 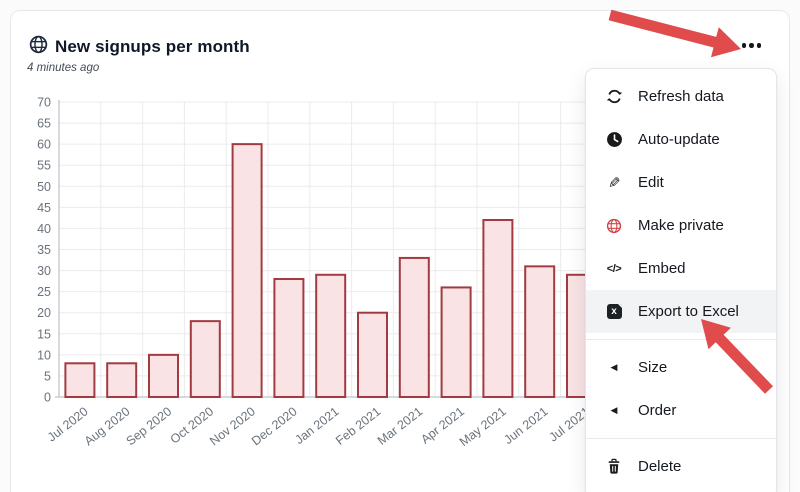 What do you see at coordinates (660, 466) in the screenshot?
I see `menu-item-label: Delete` at bounding box center [660, 466].